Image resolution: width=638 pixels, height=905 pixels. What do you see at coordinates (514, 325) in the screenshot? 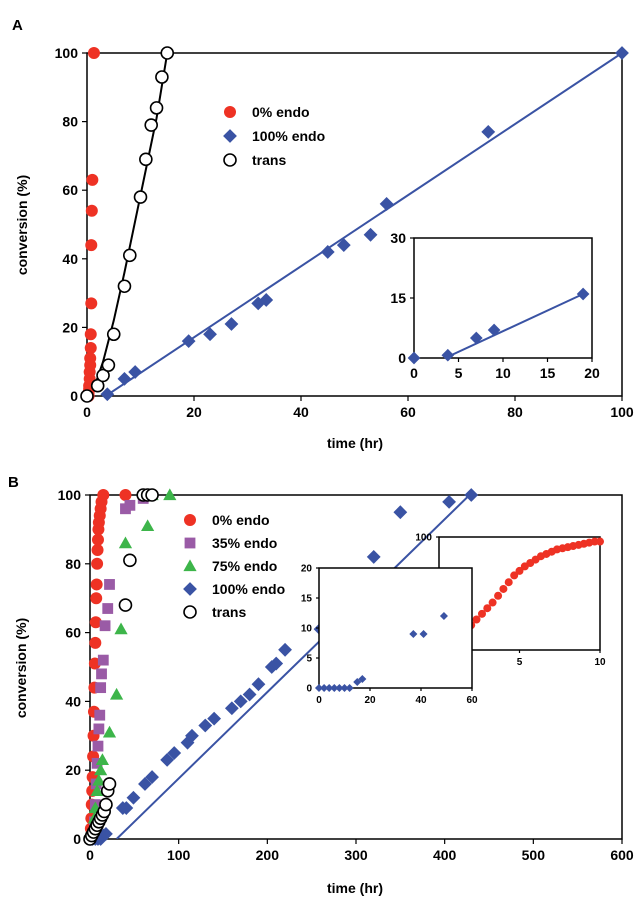
I see `panel-a-inset-fit-lines` at bounding box center [514, 325].